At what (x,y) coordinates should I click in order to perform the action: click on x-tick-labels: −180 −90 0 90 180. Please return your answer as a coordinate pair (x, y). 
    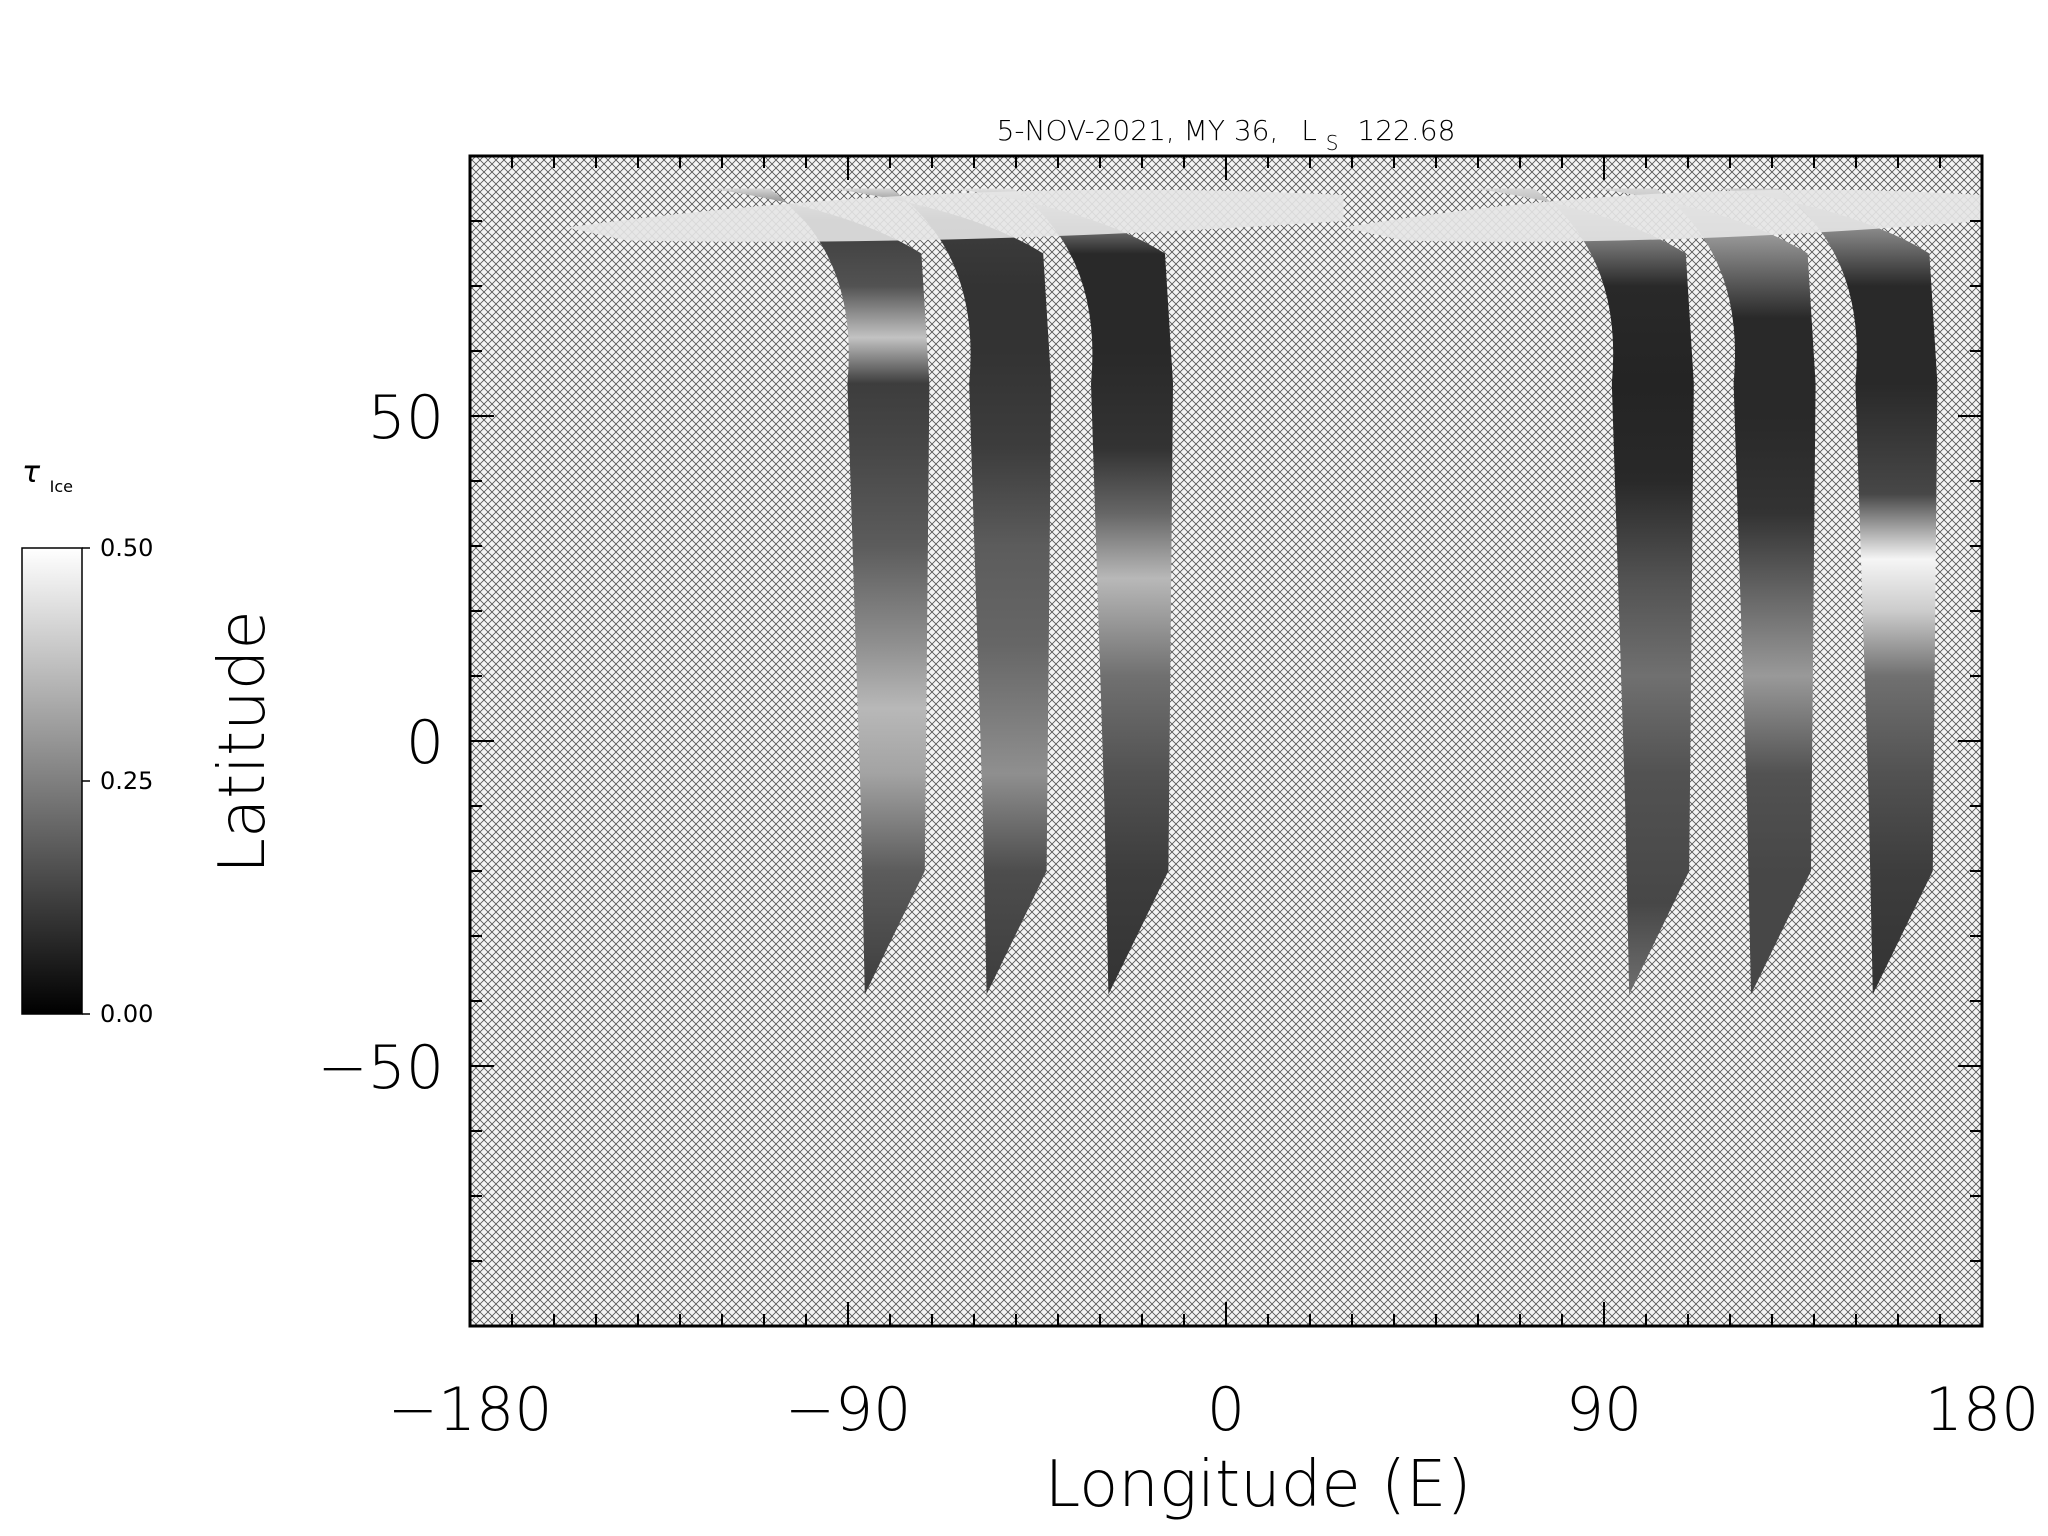
    Looking at the image, I should click on (1214, 1410).